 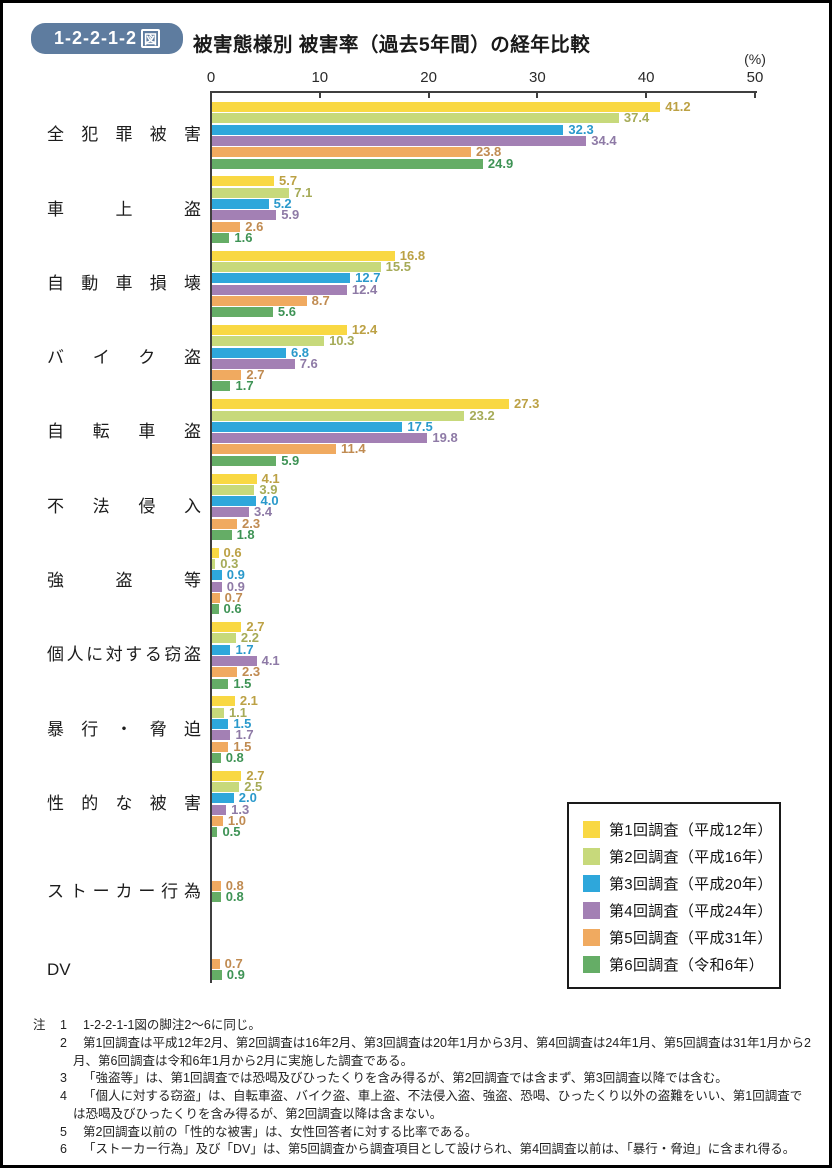 What do you see at coordinates (229, 564) in the screenshot?
I see `bar-value-label: 0.3` at bounding box center [229, 564].